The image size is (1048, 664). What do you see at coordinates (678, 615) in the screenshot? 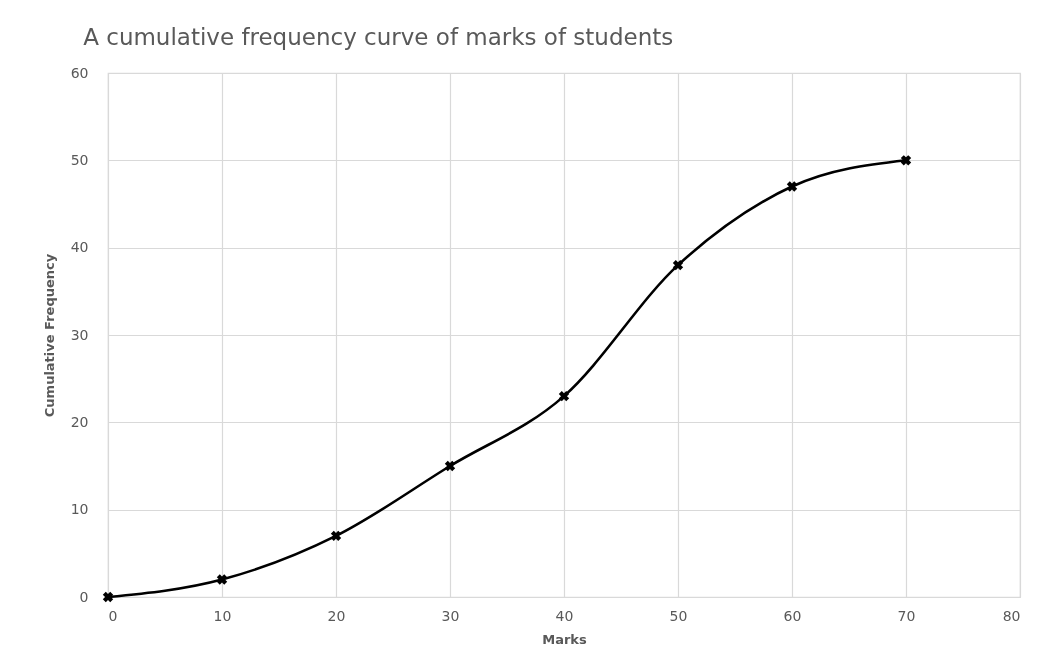
I see `x-tick-label: 50` at bounding box center [678, 615].